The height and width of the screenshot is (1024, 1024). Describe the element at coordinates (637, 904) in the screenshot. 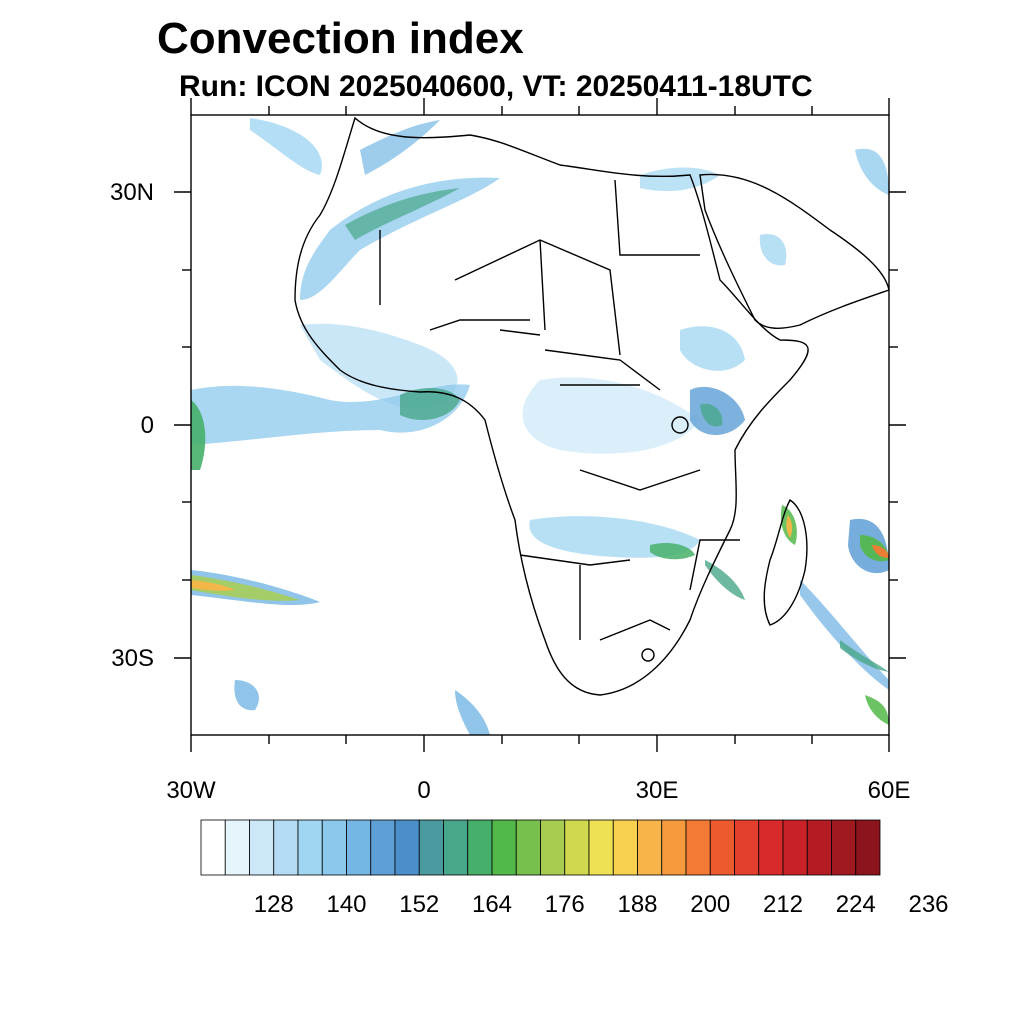

I see `colorbar-label: 188` at that location.